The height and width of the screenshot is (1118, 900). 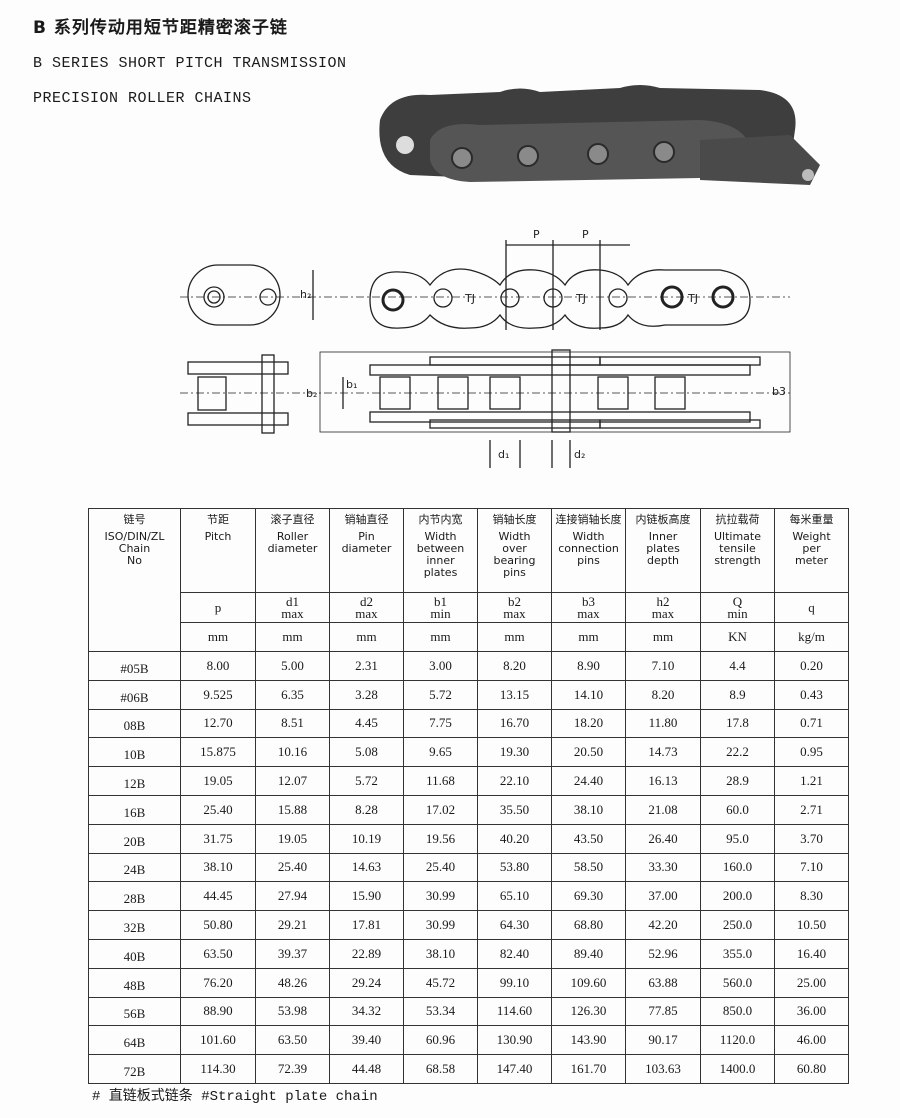 I want to click on table-cell: 31.75, so click(x=218, y=838).